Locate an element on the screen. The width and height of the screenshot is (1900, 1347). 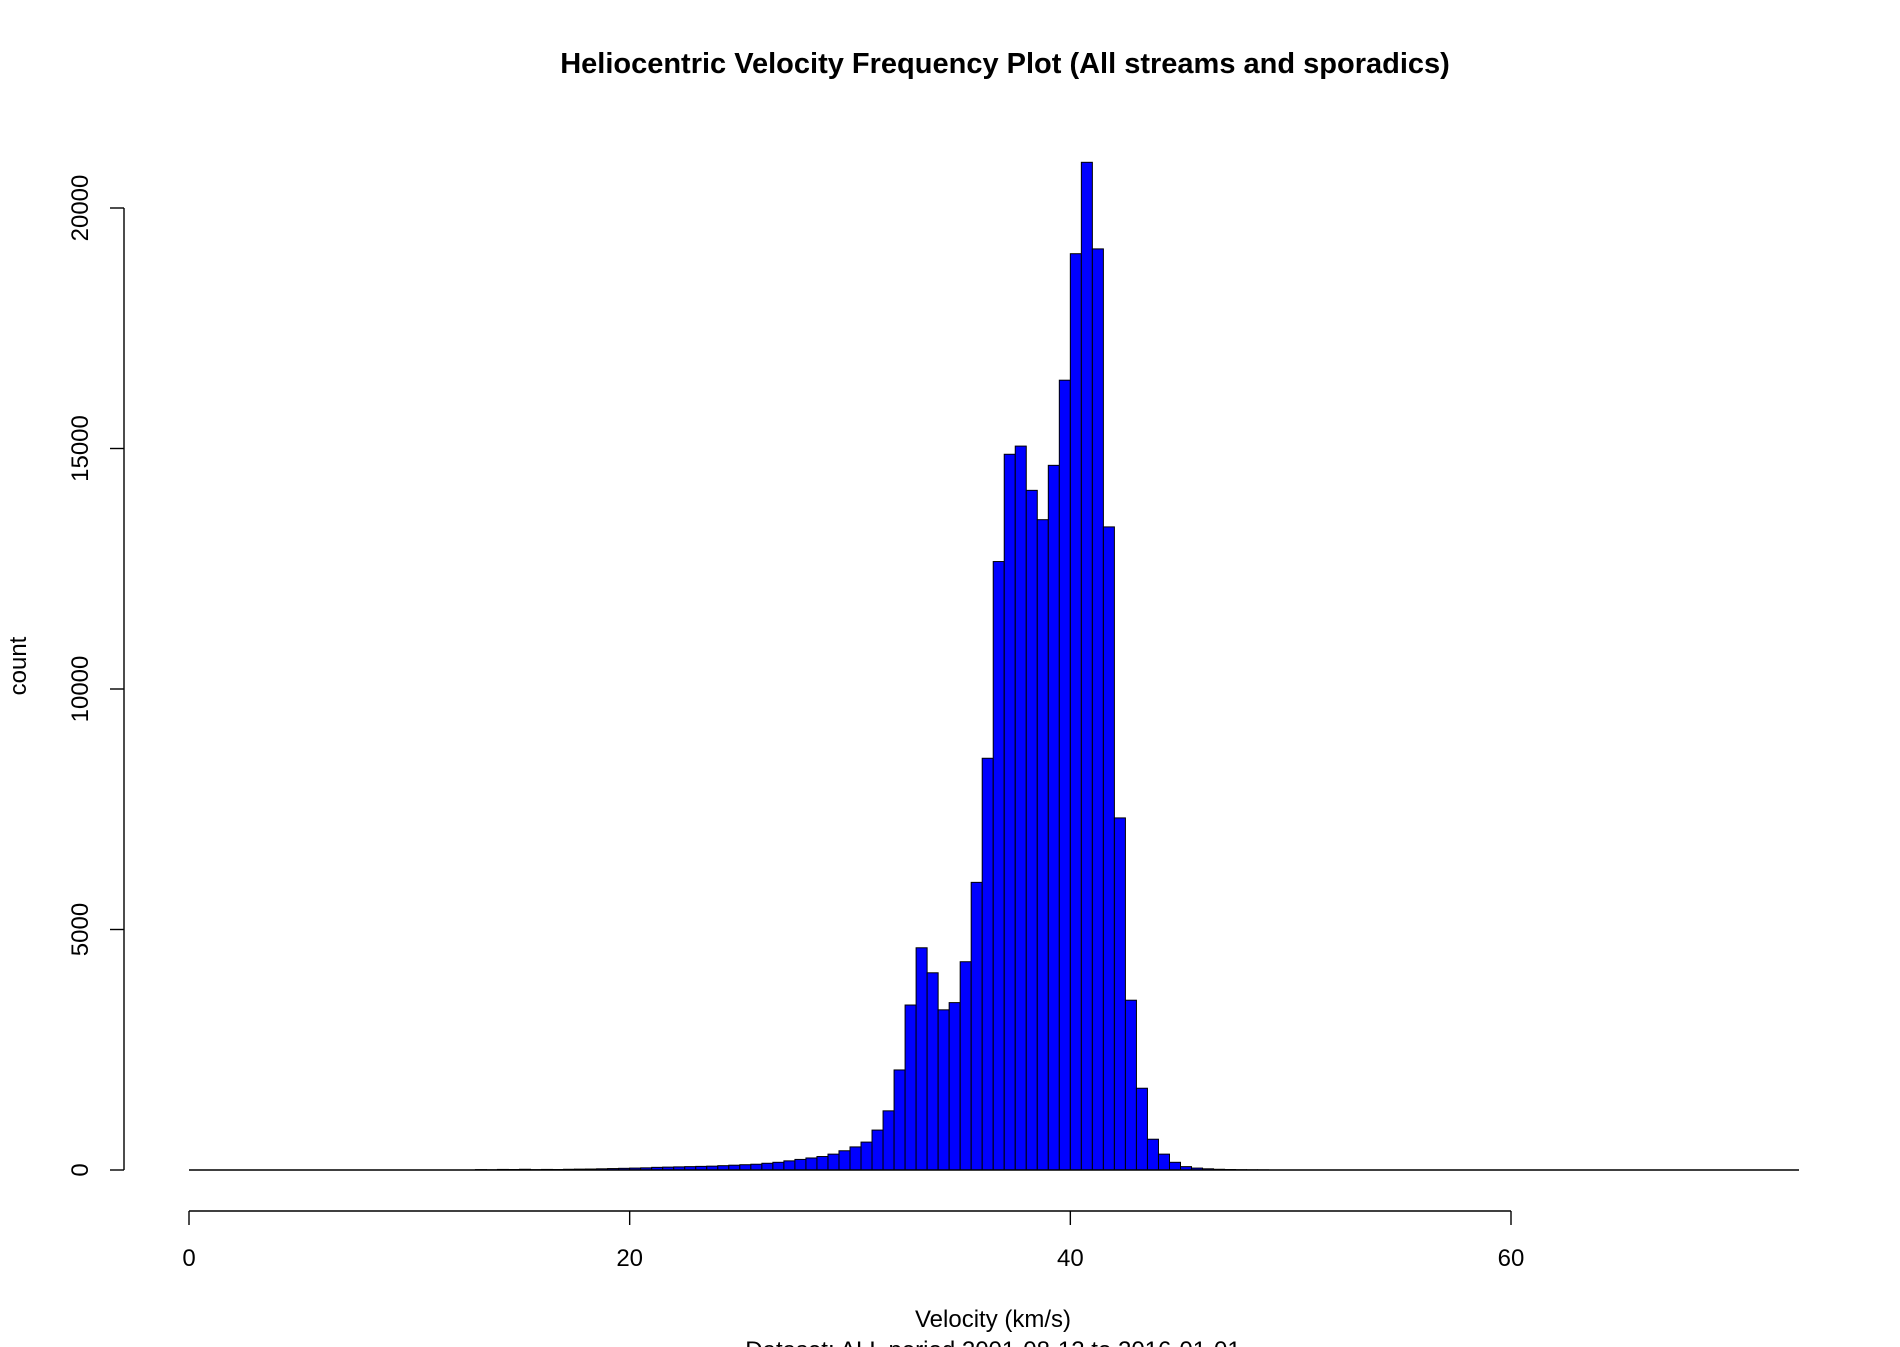
y-tick-label: 0 is located at coordinates (80, 1169).